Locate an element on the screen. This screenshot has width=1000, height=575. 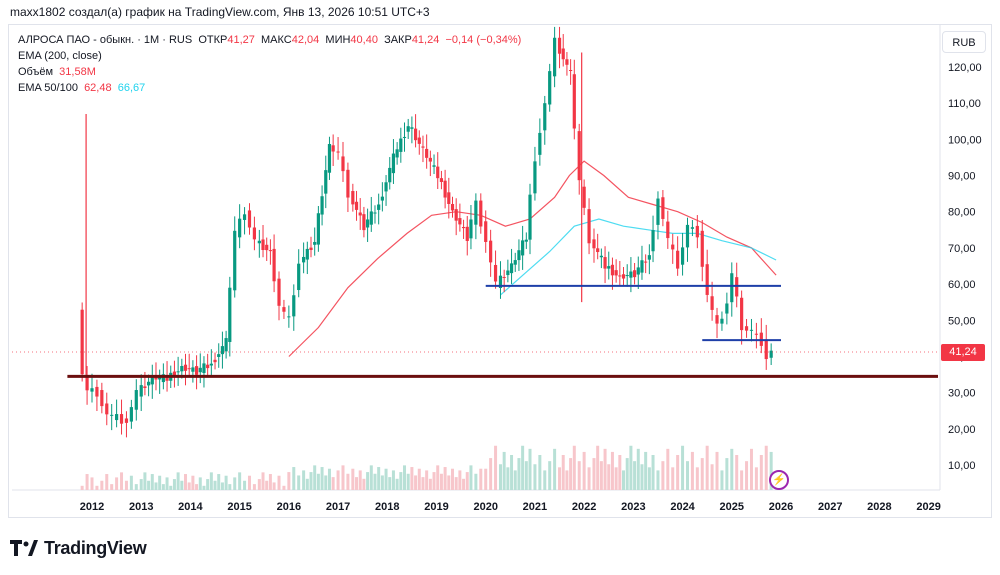
open-label: ОТКР is located at coordinates (213, 40).